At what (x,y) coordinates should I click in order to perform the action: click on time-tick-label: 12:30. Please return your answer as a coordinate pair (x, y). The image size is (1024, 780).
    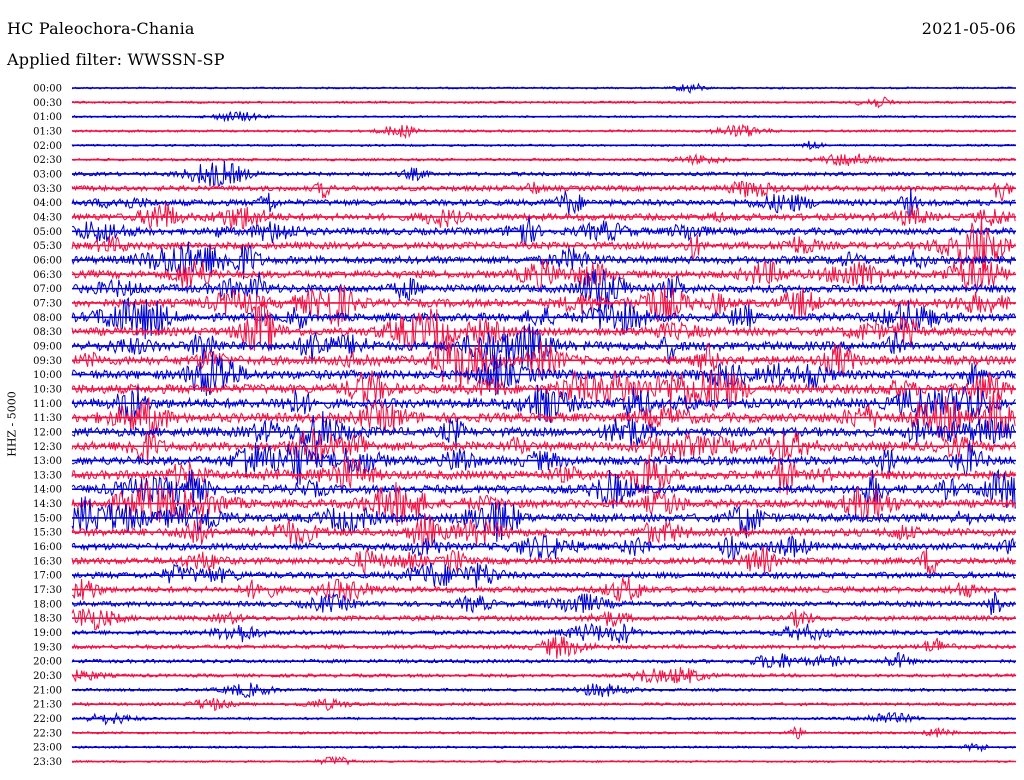
    Looking at the image, I should click on (47, 447).